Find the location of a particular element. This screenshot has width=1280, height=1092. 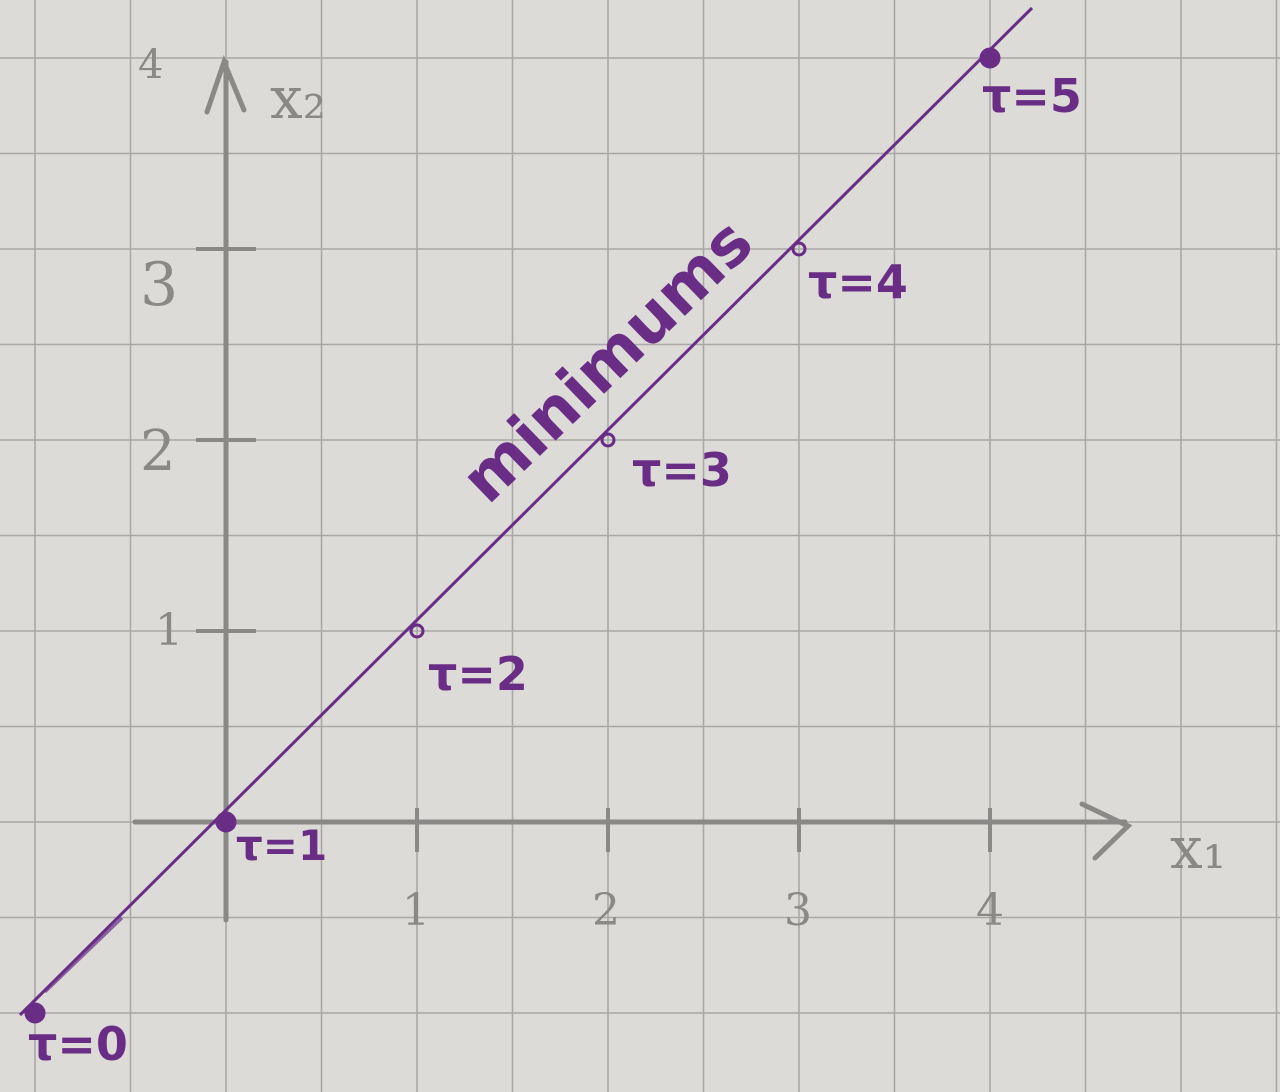

y-axis-arrowhead is located at coordinates (225, 84).